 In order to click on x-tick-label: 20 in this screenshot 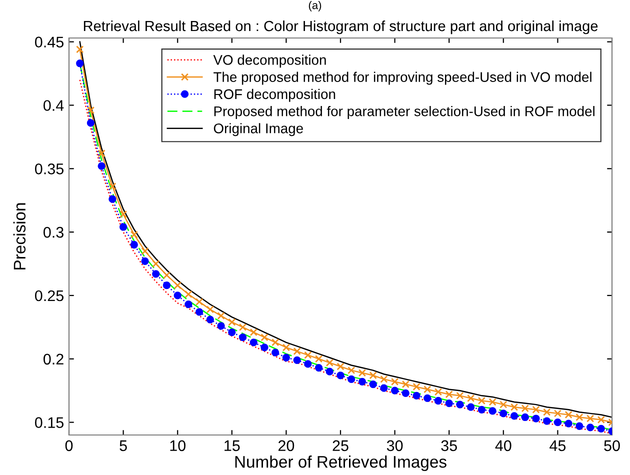, I will do `click(286, 446)`.